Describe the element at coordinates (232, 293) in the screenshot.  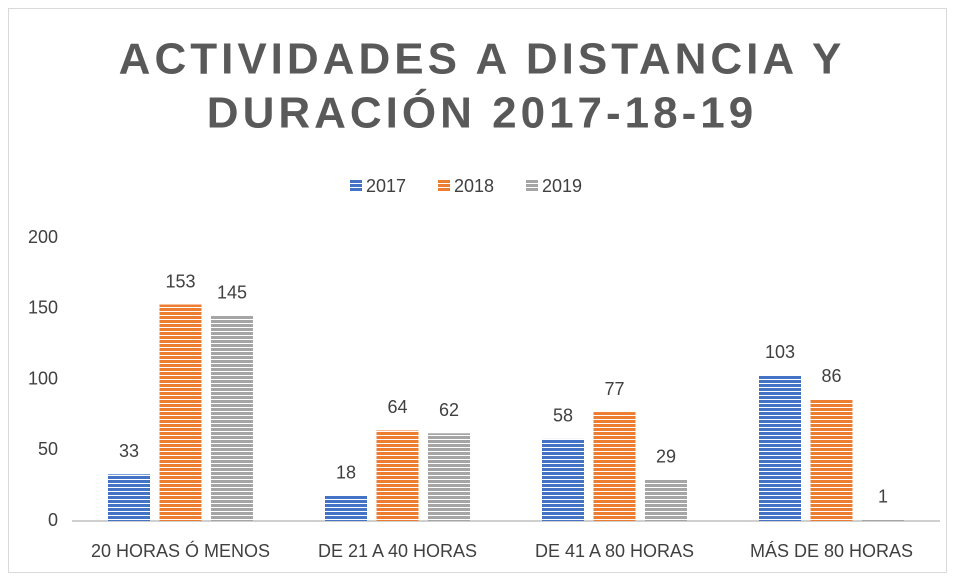
I see `data-label: 145` at that location.